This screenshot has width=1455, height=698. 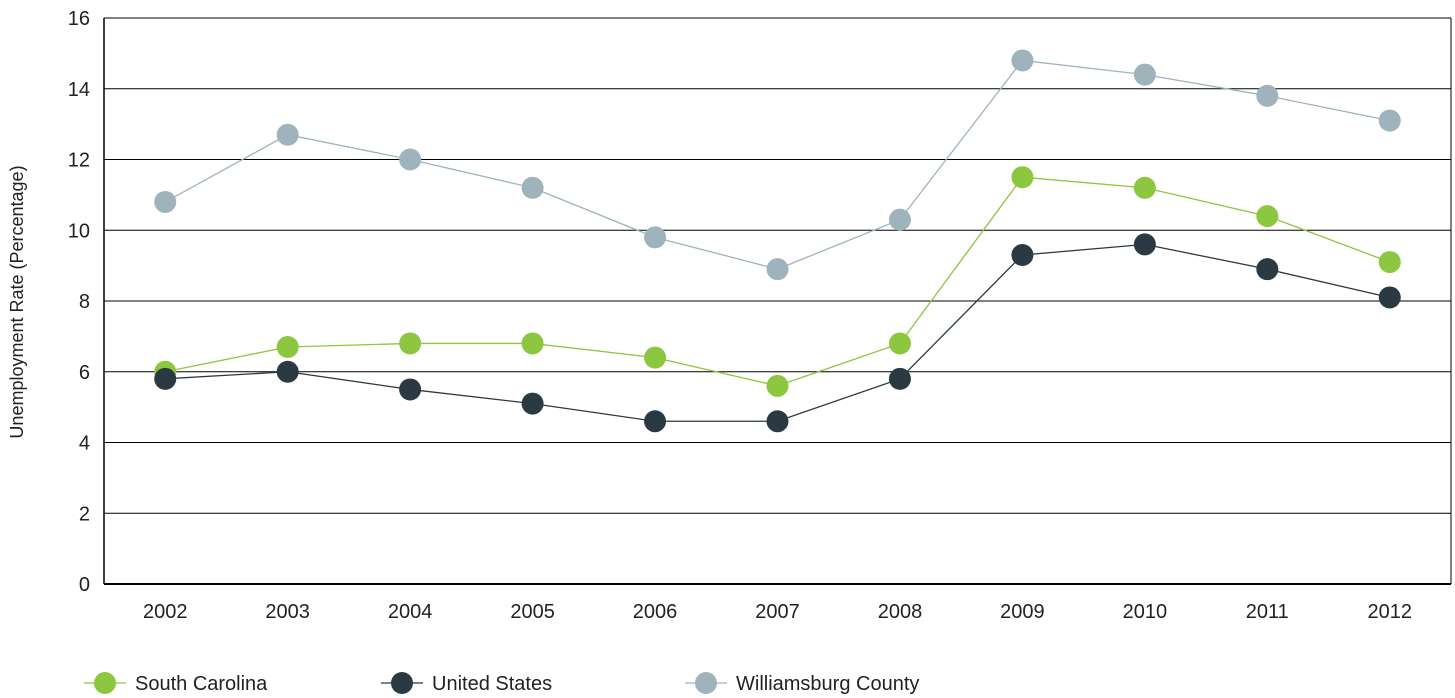 What do you see at coordinates (287, 612) in the screenshot?
I see `x-tick-label: 2003` at bounding box center [287, 612].